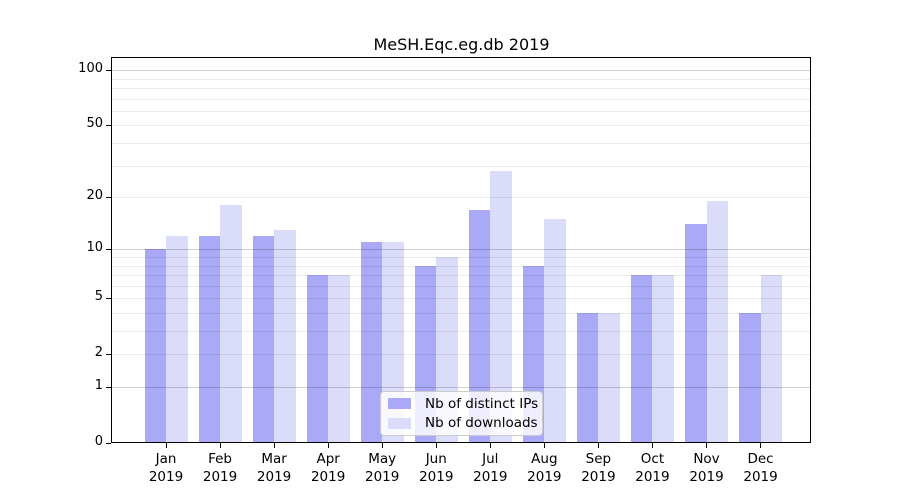 This screenshot has width=900, height=500. I want to click on bar-downloads-aug, so click(555, 331).